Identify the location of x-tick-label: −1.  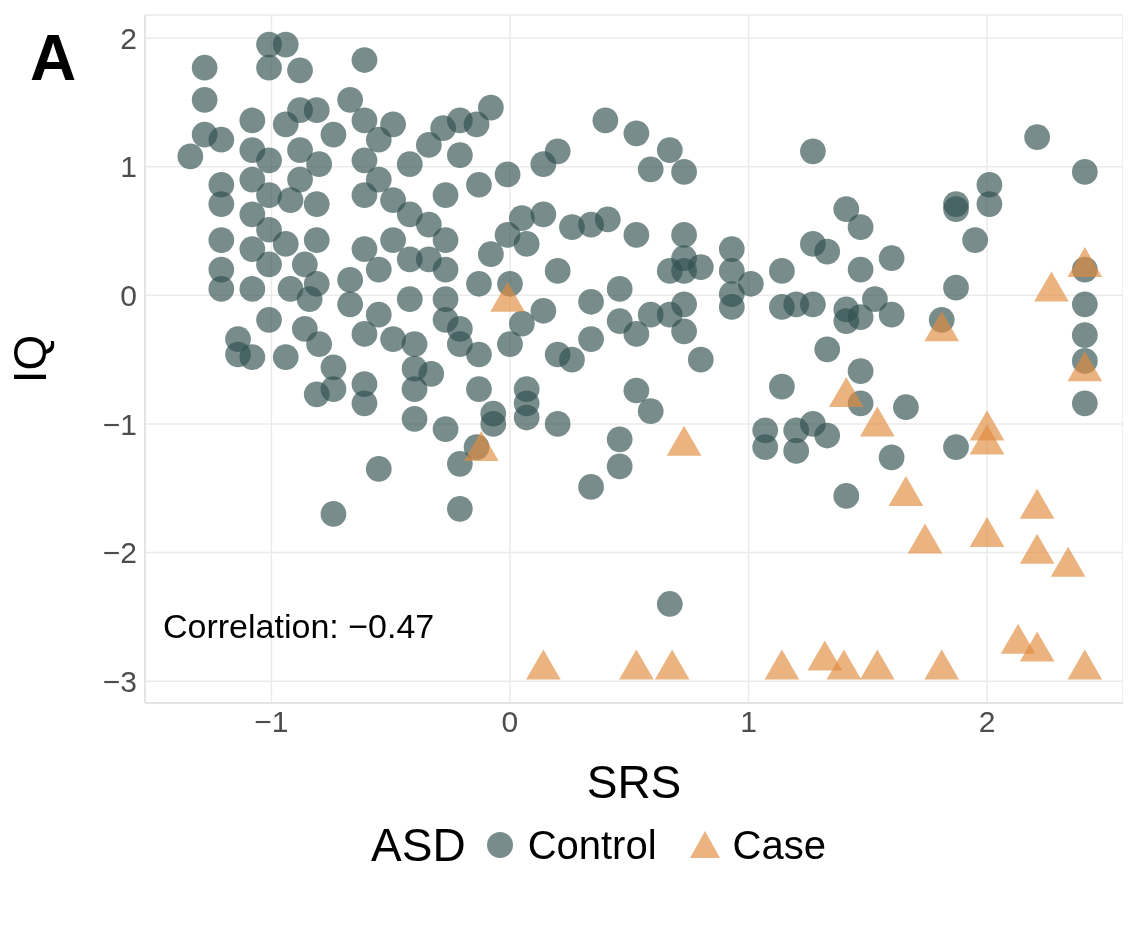
(271, 722).